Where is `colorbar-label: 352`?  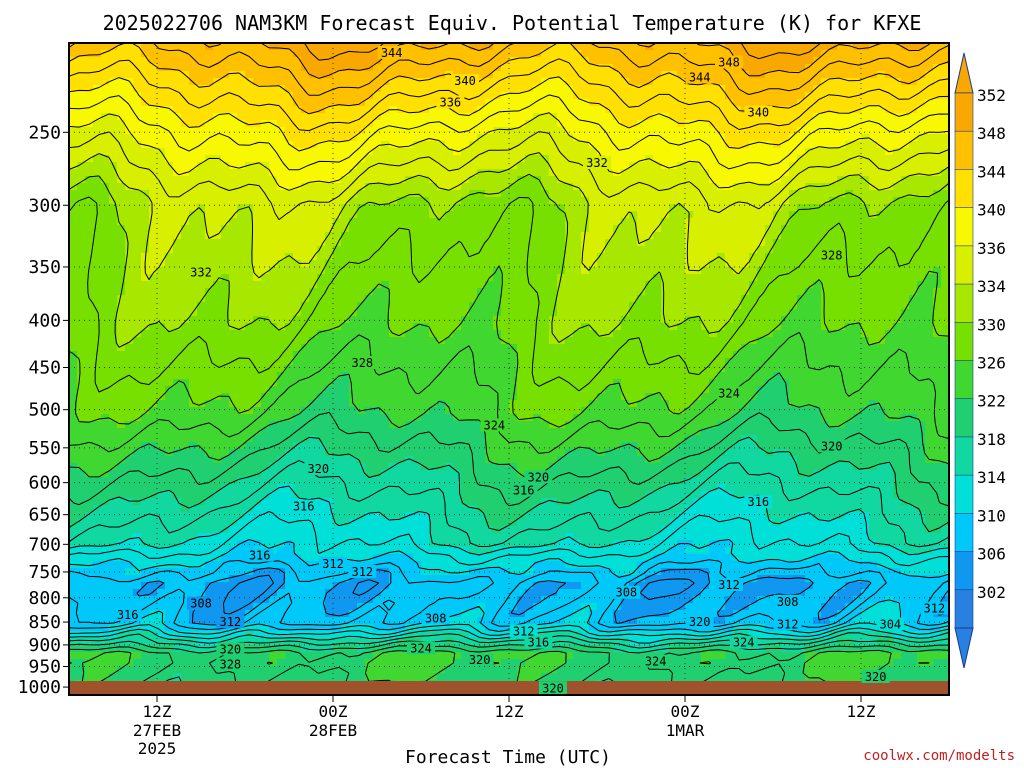 colorbar-label: 352 is located at coordinates (991, 95).